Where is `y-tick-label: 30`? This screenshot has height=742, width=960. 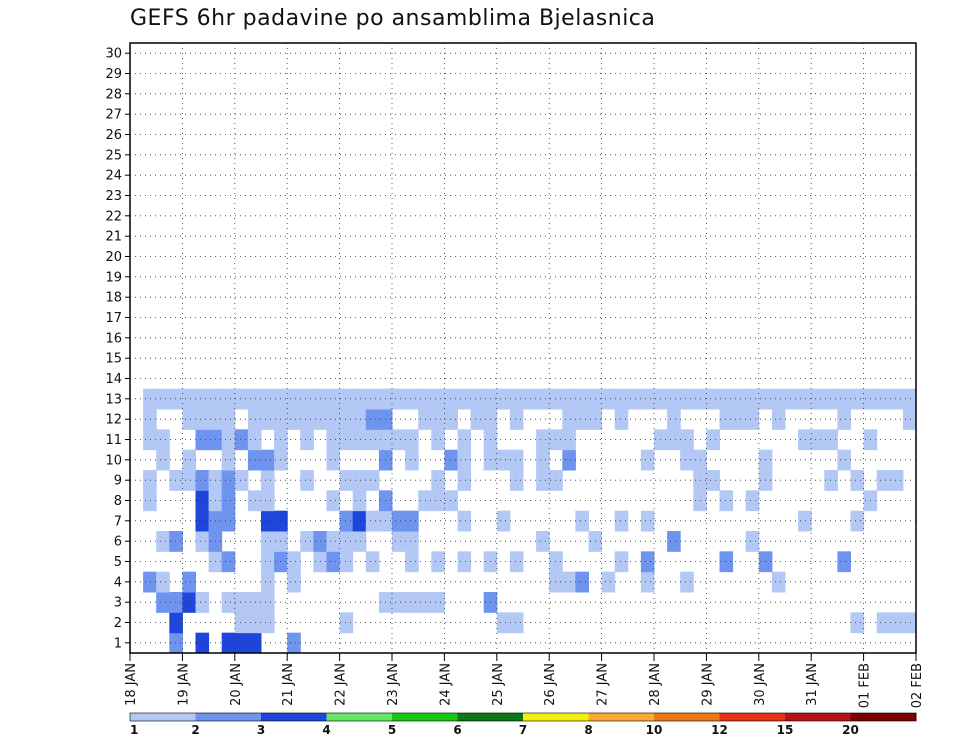 y-tick-label: 30 is located at coordinates (113, 54).